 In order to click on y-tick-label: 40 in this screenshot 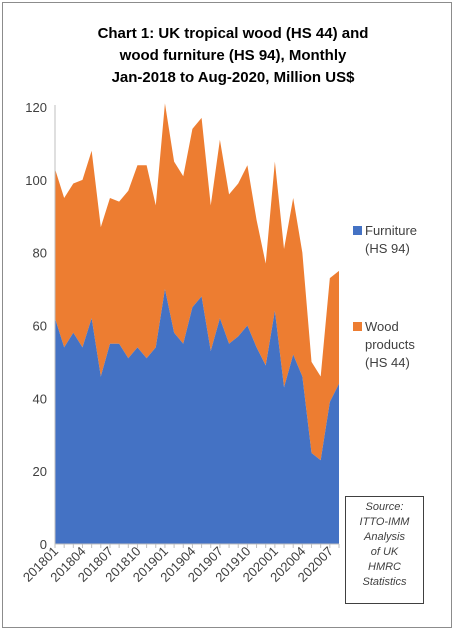, I will do `click(40, 398)`.